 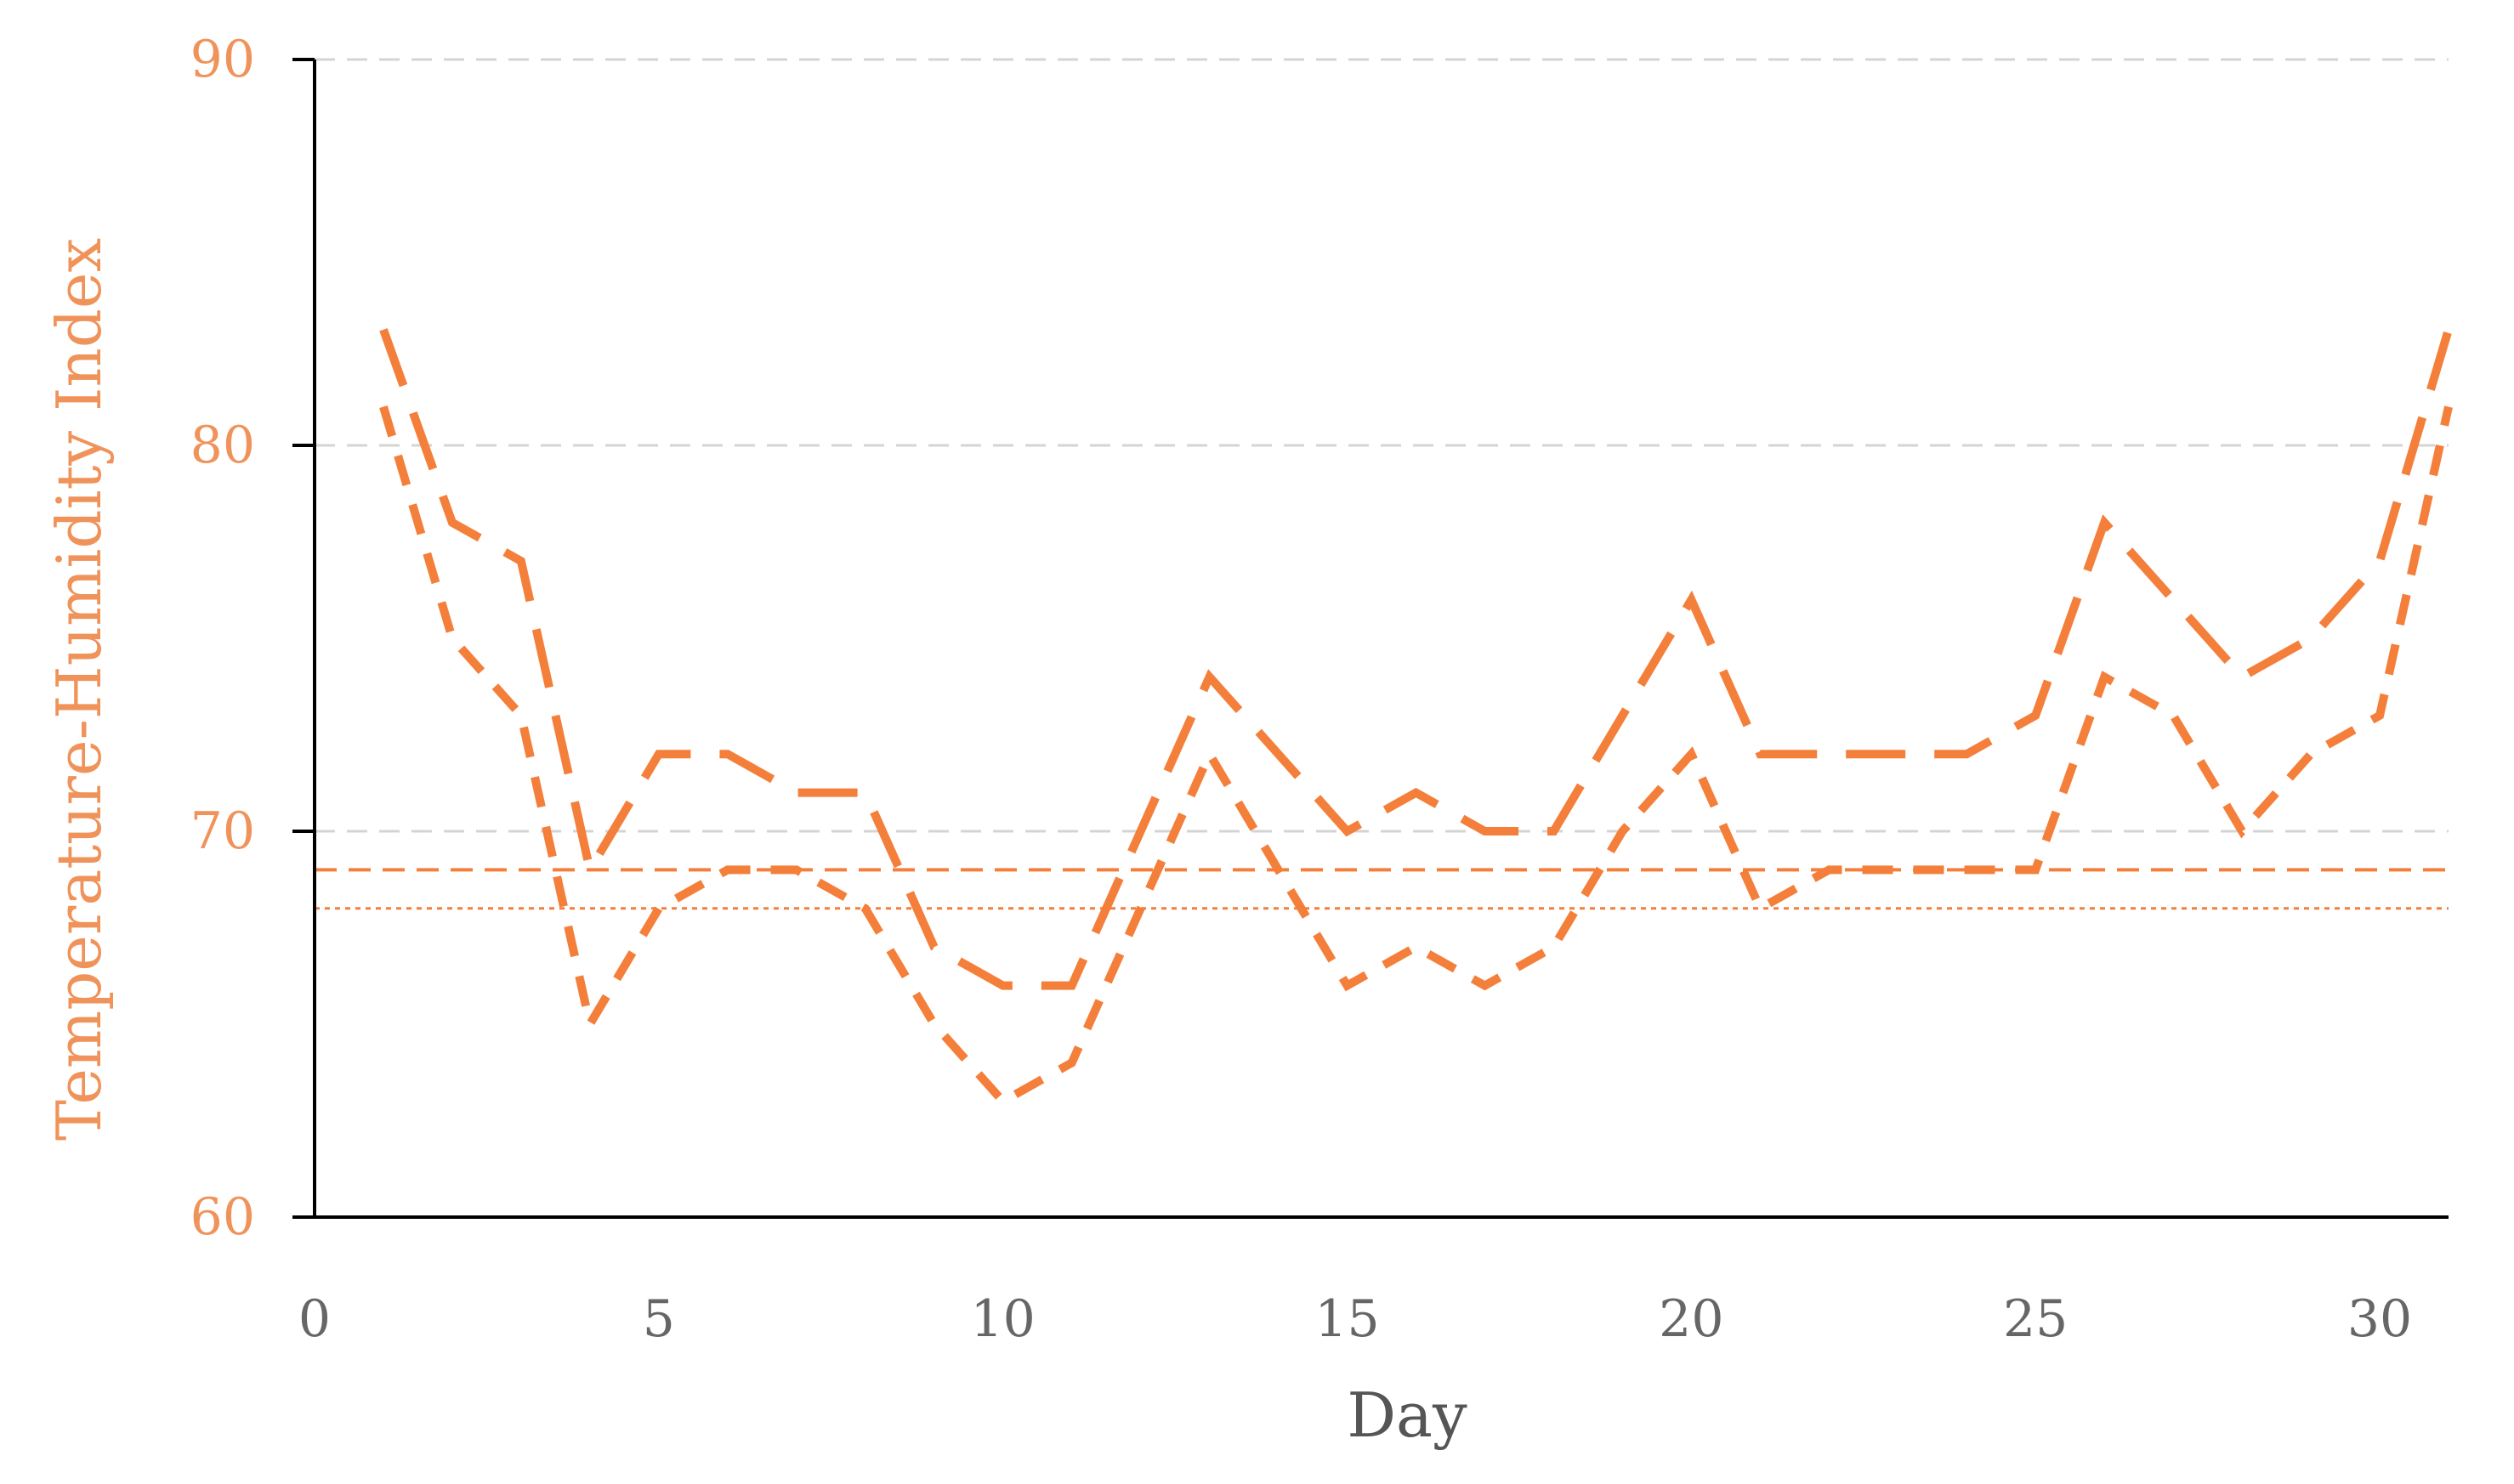 I want to click on x-tick-label-30: 30, so click(x=2379, y=1319).